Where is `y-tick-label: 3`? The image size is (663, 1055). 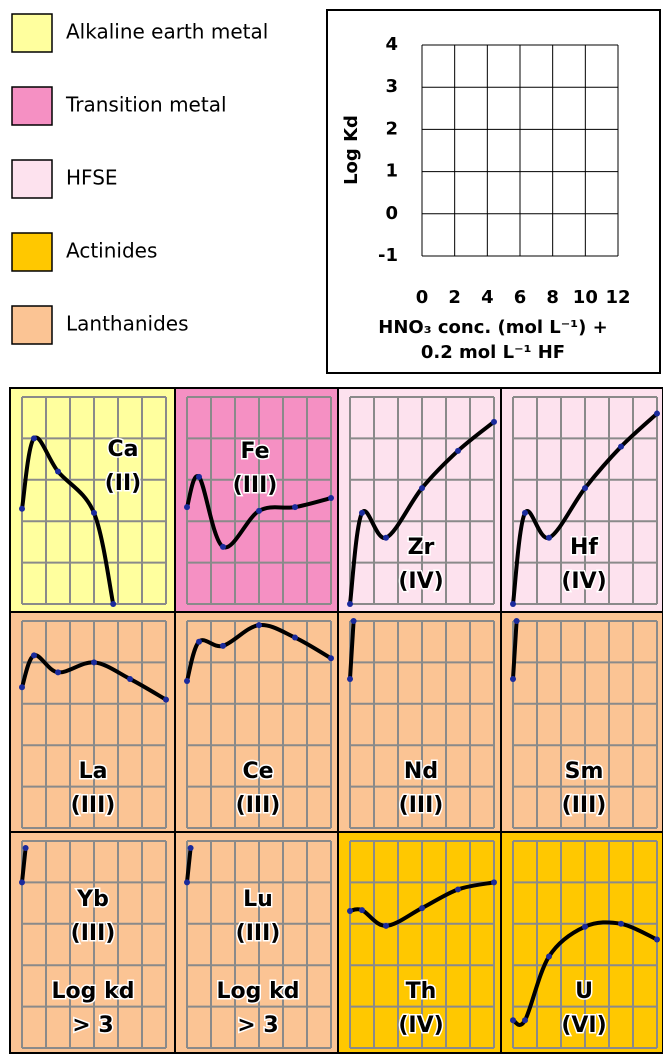
y-tick-label: 3 is located at coordinates (391, 86).